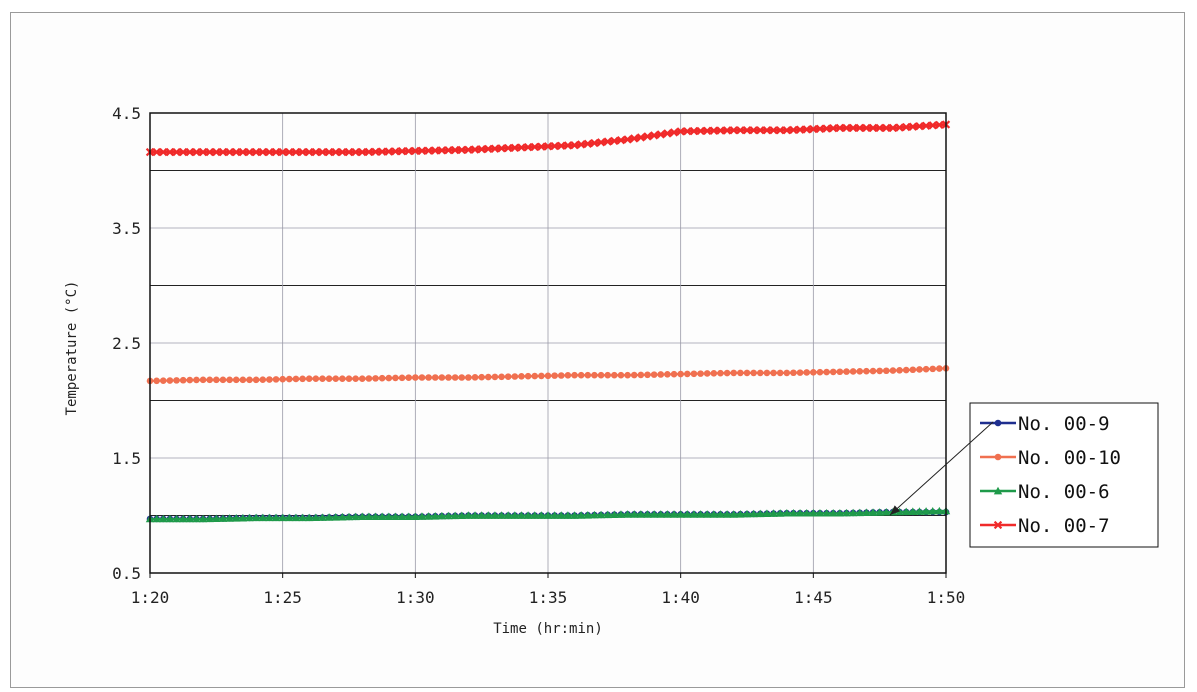 This screenshot has height=692, width=1197. I want to click on legend-swatch-marker, so click(998, 457).